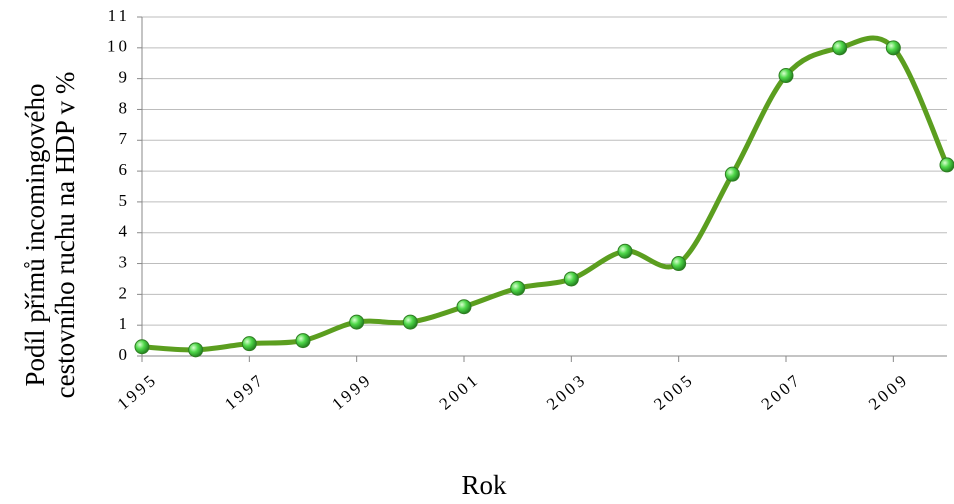  What do you see at coordinates (125, 323) in the screenshot?
I see `y-tick-label: 1` at bounding box center [125, 323].